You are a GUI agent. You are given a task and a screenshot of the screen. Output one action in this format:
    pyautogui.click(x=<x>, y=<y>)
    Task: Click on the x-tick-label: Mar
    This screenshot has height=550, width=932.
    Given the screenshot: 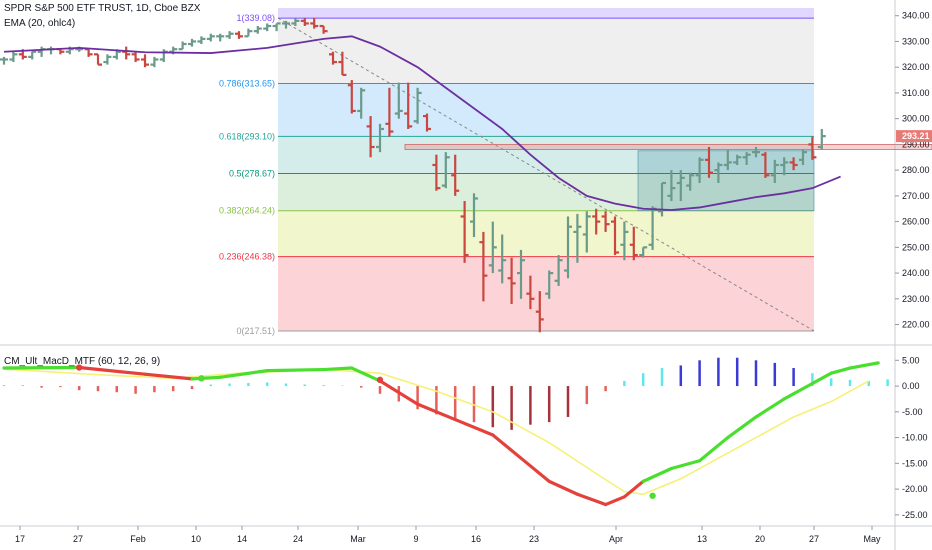 What is the action you would take?
    pyautogui.click(x=358, y=539)
    